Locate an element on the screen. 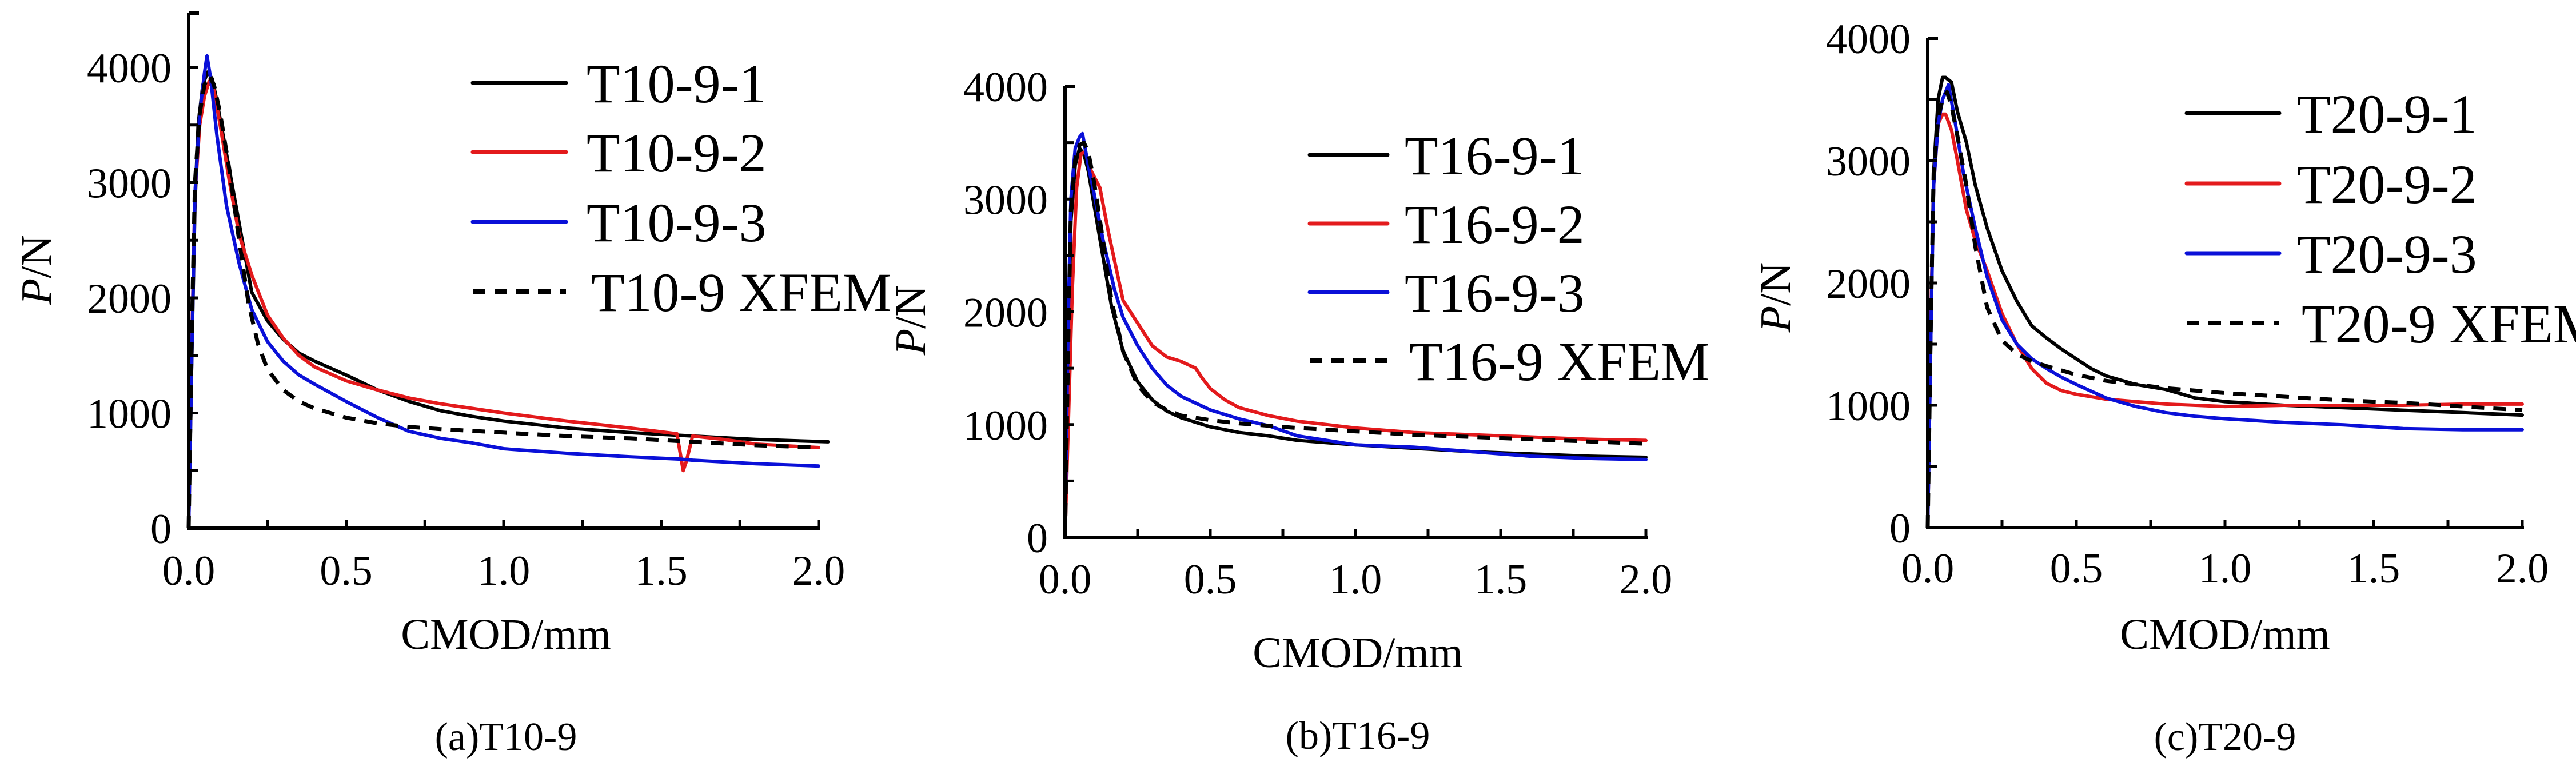  figure-caption: (b)T16-9 is located at coordinates (1358, 736).